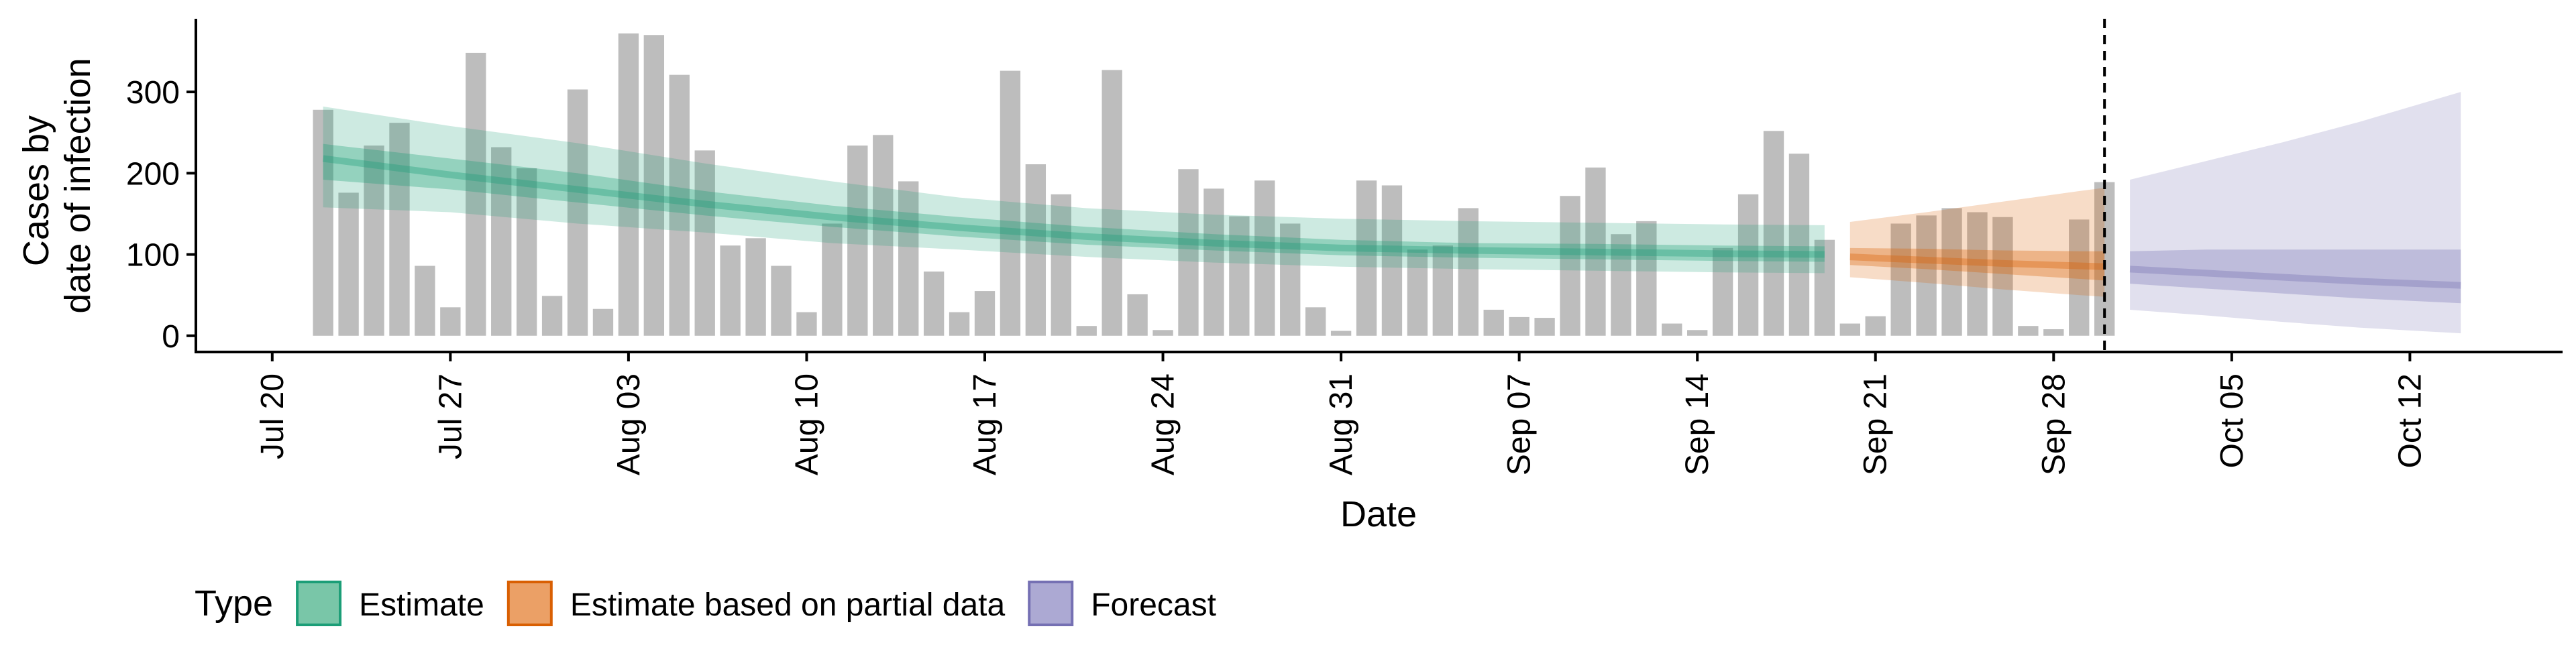 This screenshot has height=647, width=2576. Describe the element at coordinates (1697, 424) in the screenshot. I see `x-tick-label: Sep 14` at that location.